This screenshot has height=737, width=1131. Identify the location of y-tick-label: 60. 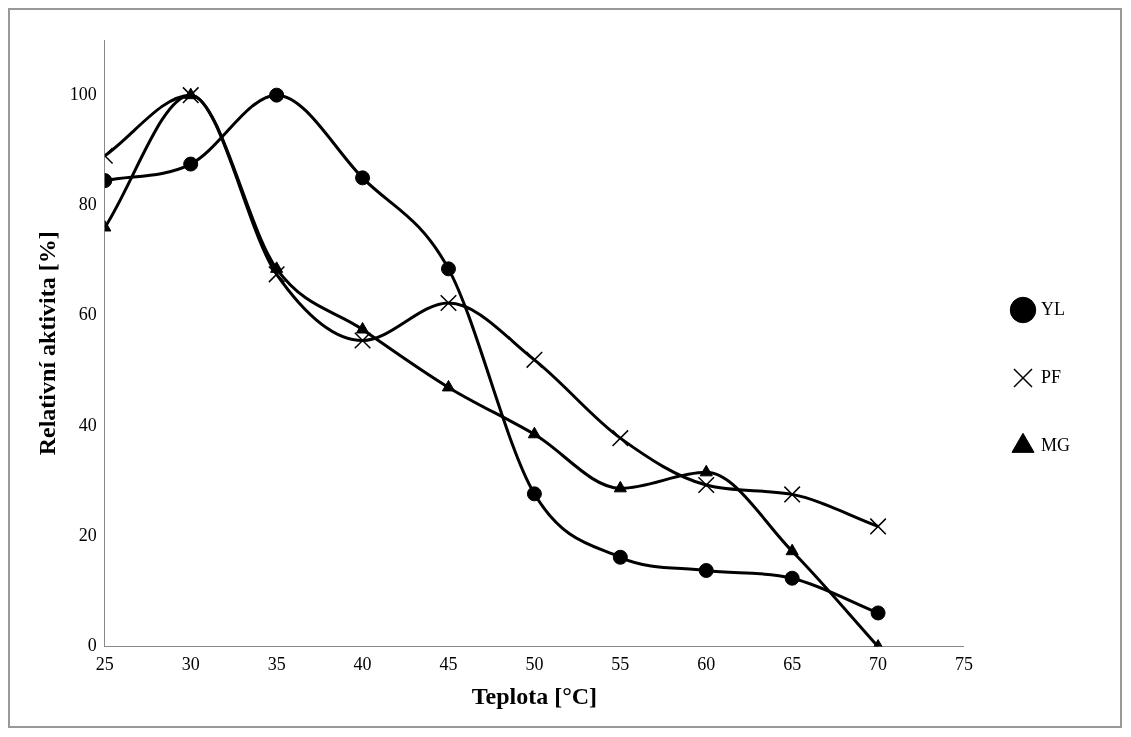
(87, 314).